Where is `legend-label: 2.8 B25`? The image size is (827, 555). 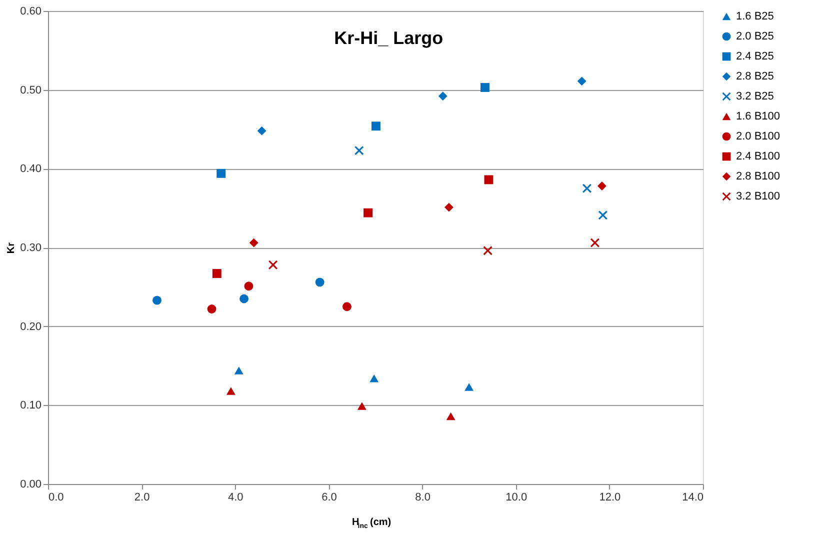
legend-label: 2.8 B25 is located at coordinates (755, 76).